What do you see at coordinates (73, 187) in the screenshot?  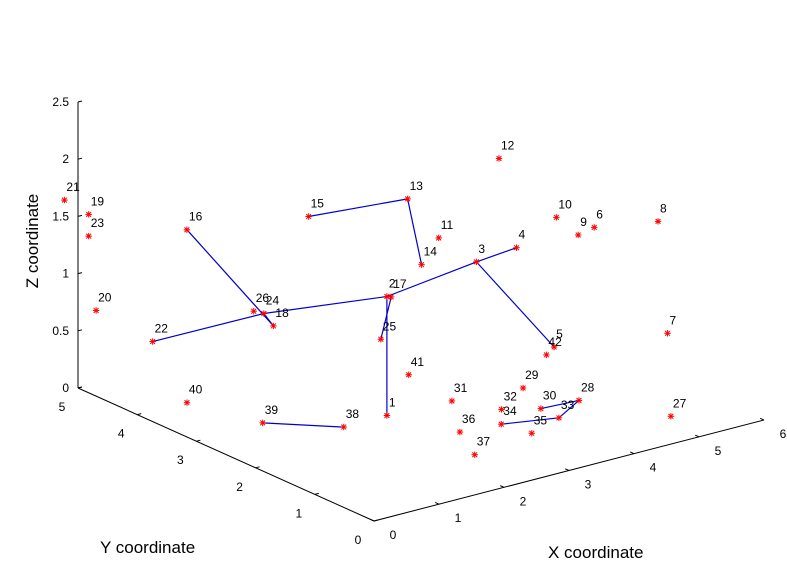 I see `point-label-21: 21` at bounding box center [73, 187].